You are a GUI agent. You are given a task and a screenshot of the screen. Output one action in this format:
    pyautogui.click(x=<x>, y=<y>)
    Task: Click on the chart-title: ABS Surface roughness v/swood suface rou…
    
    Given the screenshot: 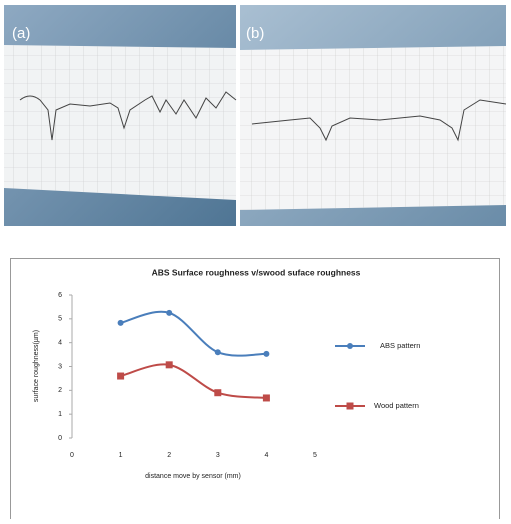 What is the action you would take?
    pyautogui.click(x=256, y=272)
    